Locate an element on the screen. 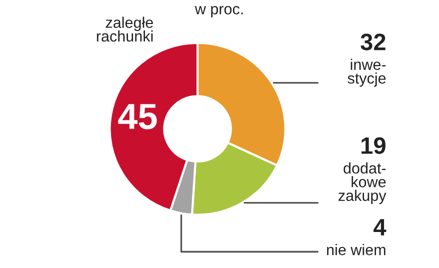 The width and height of the screenshot is (439, 268). slice-label: nie wiem is located at coordinates (356, 250).